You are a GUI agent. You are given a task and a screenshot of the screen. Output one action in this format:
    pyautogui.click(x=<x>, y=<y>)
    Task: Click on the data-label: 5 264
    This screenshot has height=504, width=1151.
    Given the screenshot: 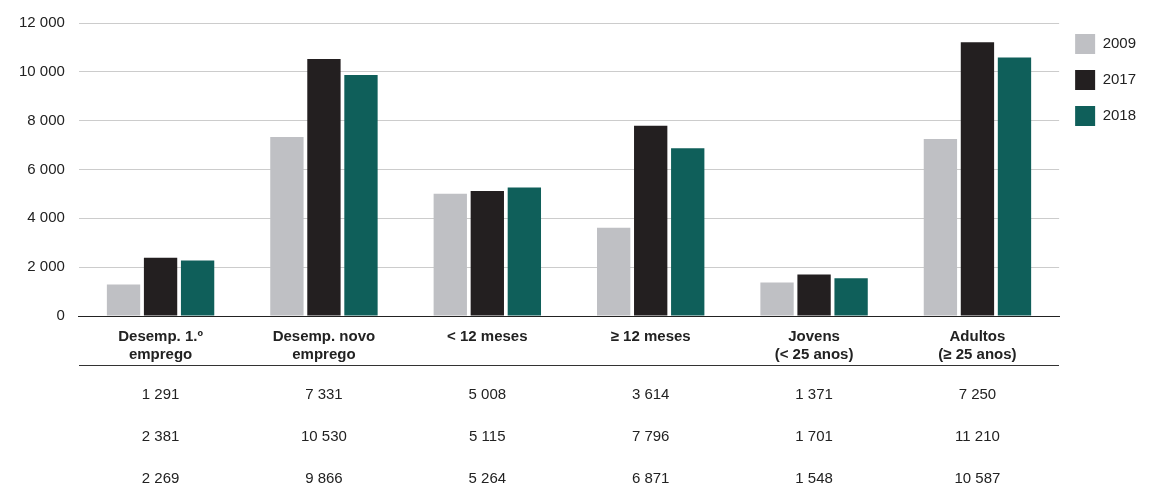 What is the action you would take?
    pyautogui.click(x=487, y=478)
    